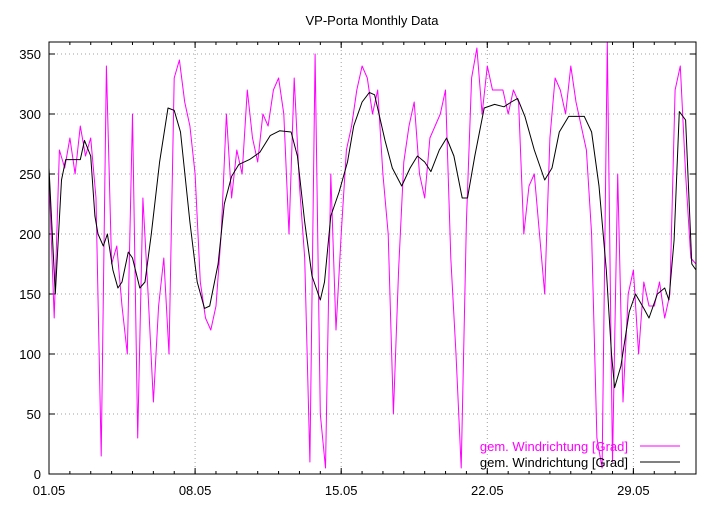 The image size is (720, 509). I want to click on x-tick-label: 08.05, so click(195, 490).